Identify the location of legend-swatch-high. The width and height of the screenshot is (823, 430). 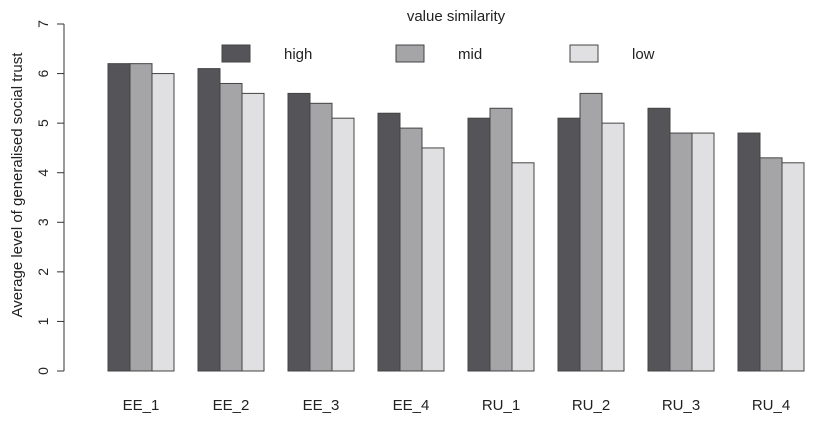
(236, 53).